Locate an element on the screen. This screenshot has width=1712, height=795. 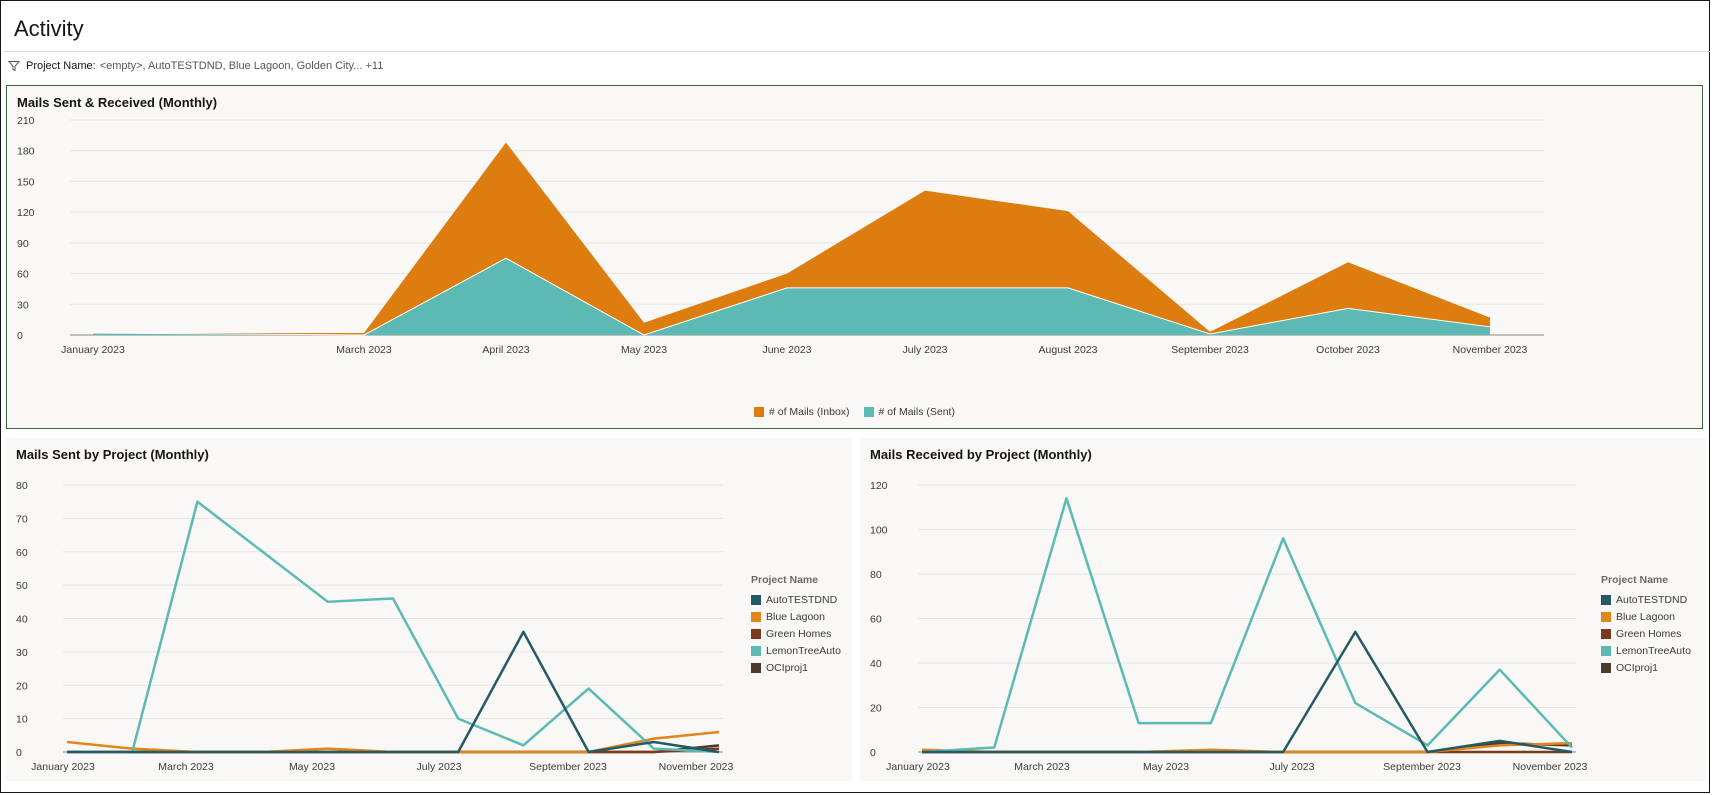
y-tick-label: 70 is located at coordinates (22, 519).